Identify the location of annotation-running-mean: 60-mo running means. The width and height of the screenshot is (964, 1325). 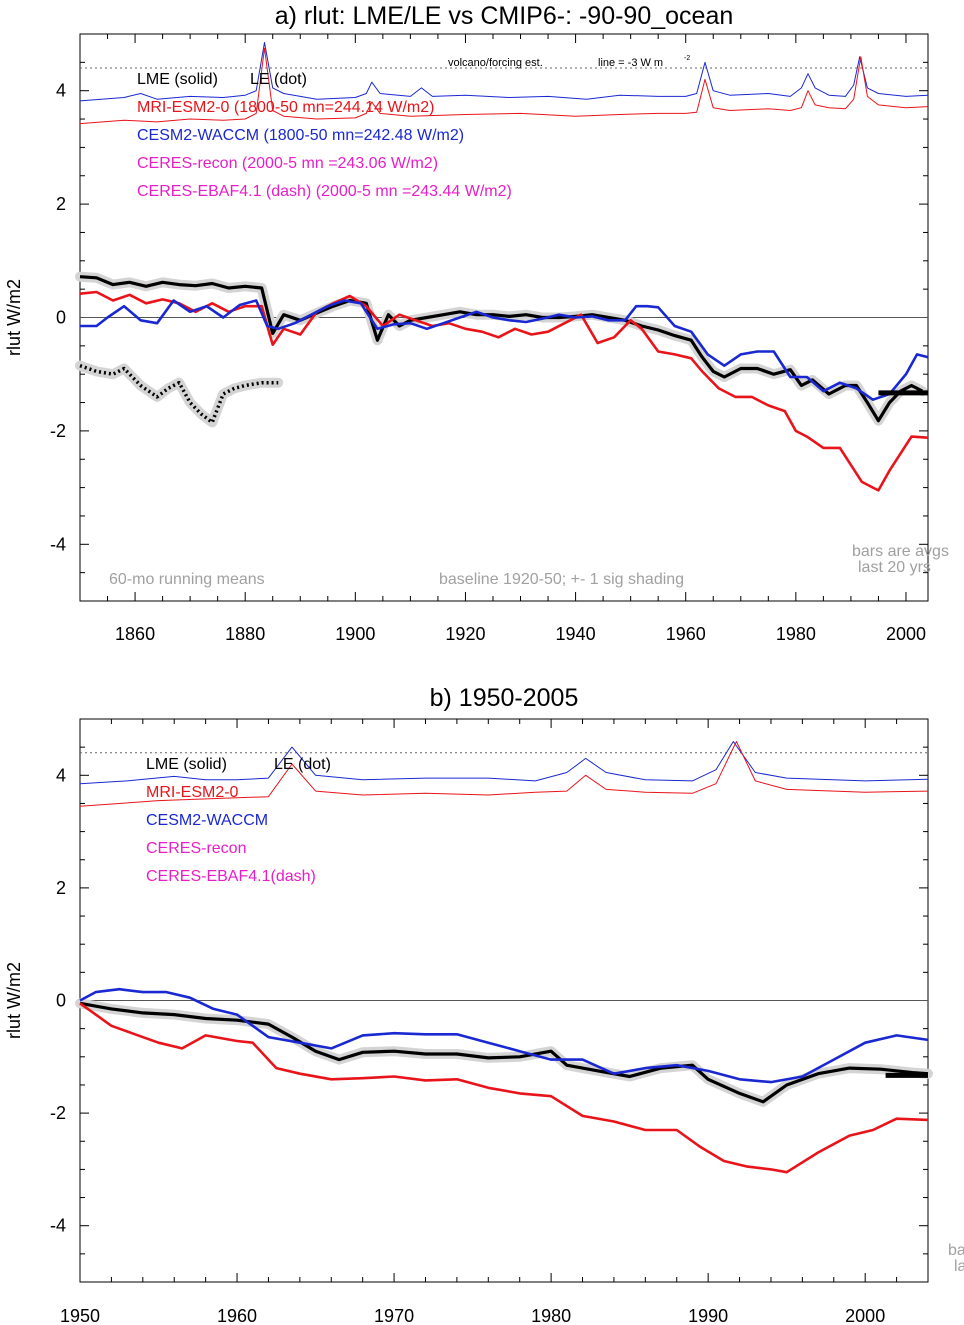
(187, 579).